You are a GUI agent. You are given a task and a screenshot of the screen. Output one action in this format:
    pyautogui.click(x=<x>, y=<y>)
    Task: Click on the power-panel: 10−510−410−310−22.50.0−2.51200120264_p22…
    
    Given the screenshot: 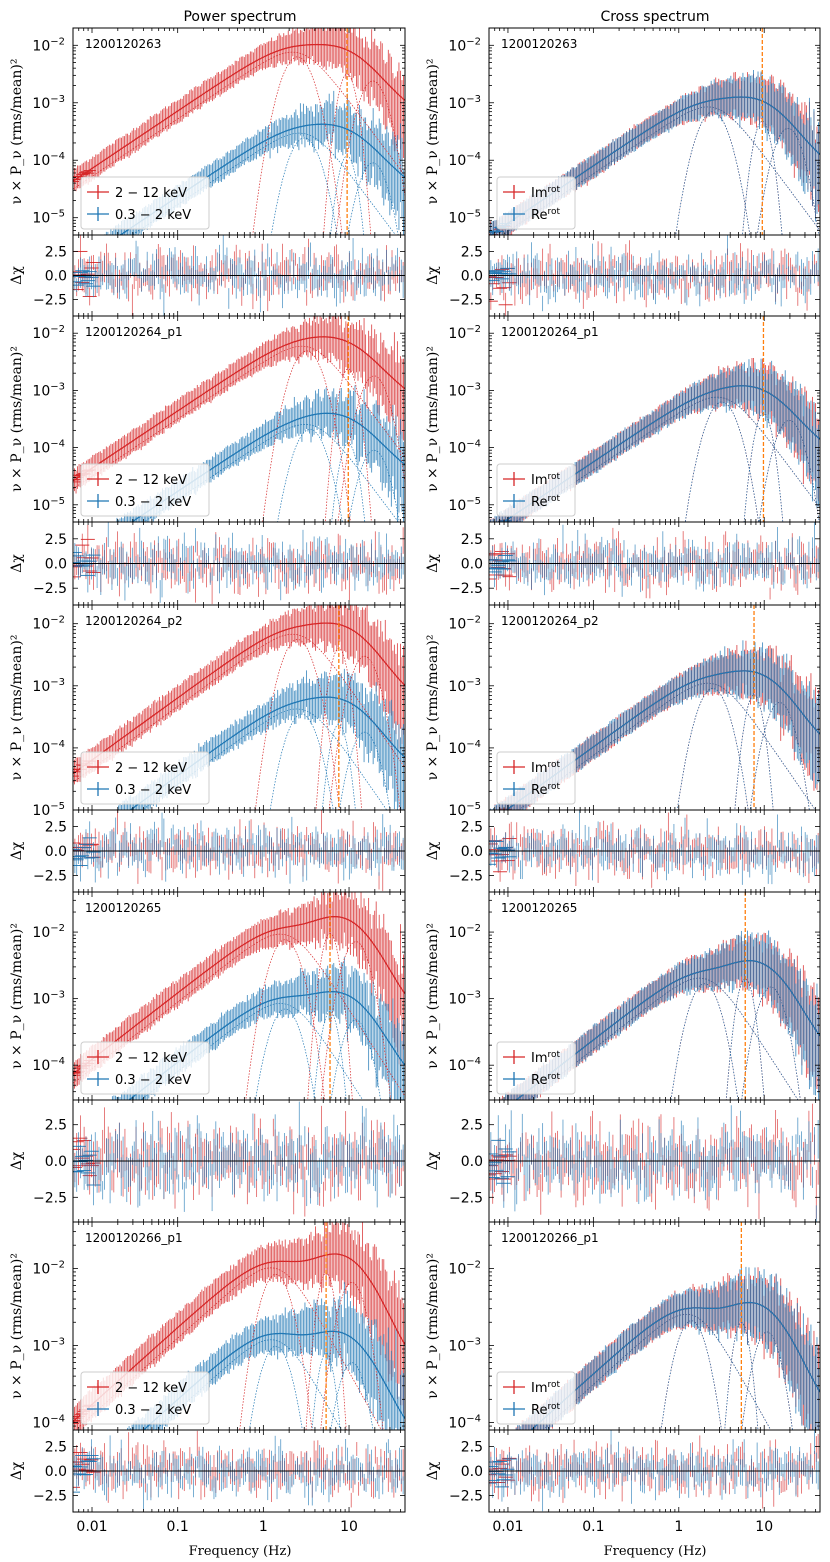 What is the action you would take?
    pyautogui.click(x=207, y=748)
    